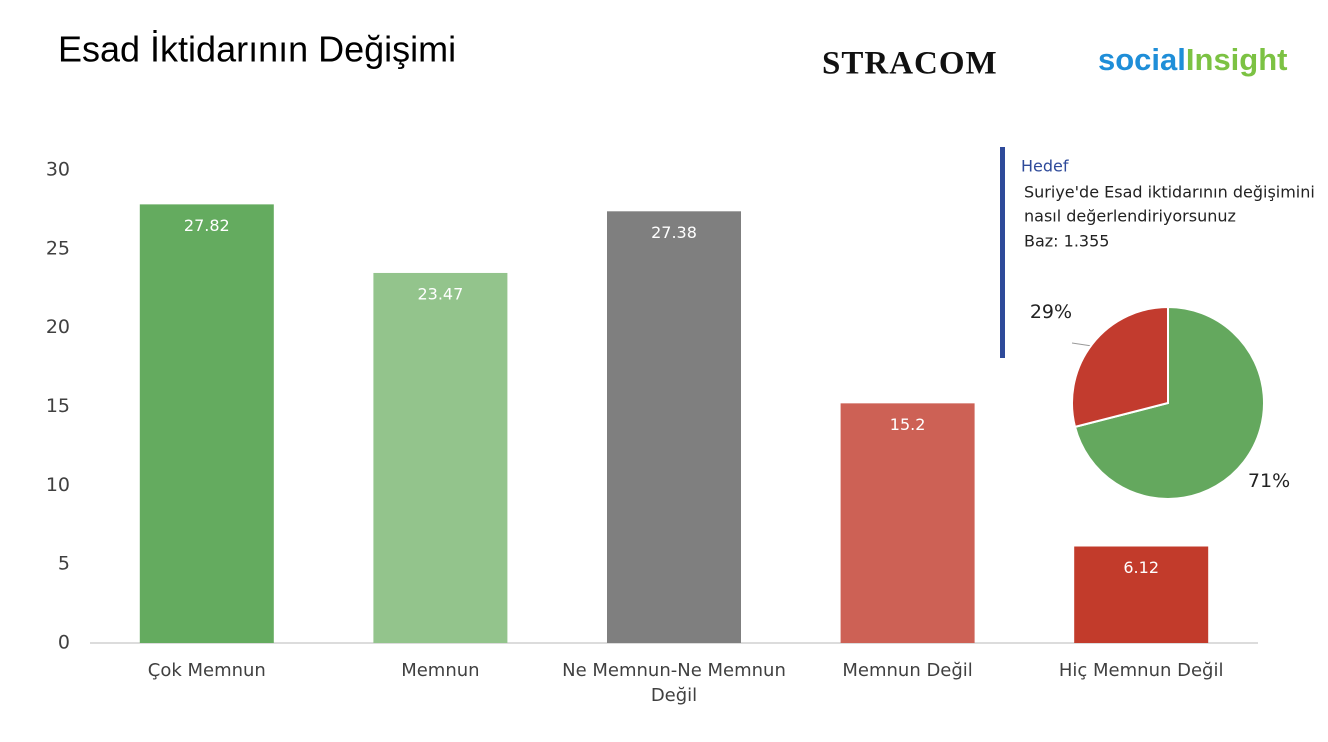 This screenshot has width=1328, height=742. What do you see at coordinates (1237, 59) in the screenshot?
I see `logo-insight: Insight` at bounding box center [1237, 59].